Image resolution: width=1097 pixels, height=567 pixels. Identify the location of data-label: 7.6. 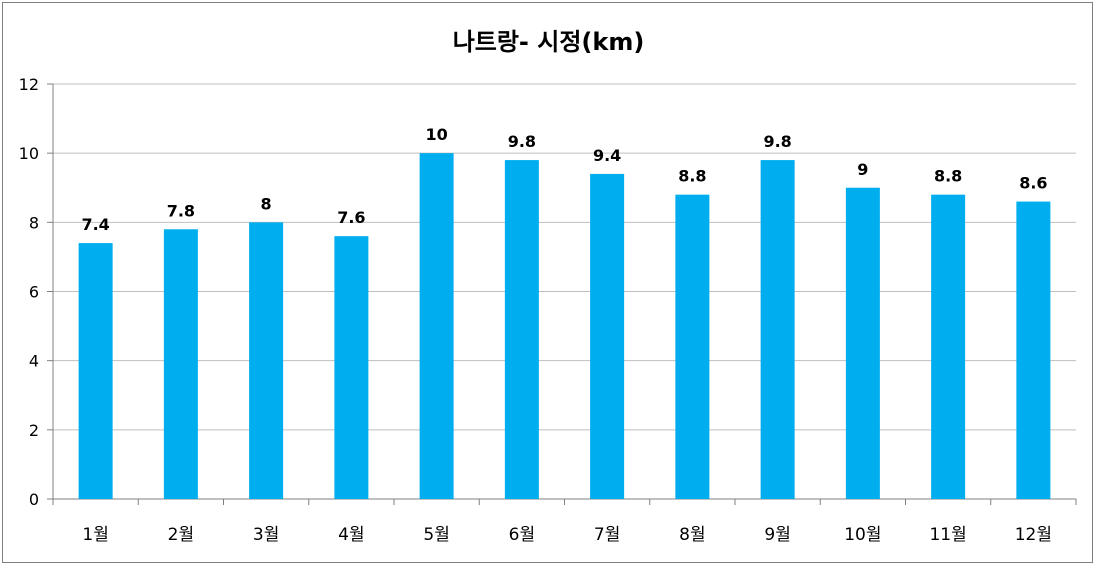
(351, 217).